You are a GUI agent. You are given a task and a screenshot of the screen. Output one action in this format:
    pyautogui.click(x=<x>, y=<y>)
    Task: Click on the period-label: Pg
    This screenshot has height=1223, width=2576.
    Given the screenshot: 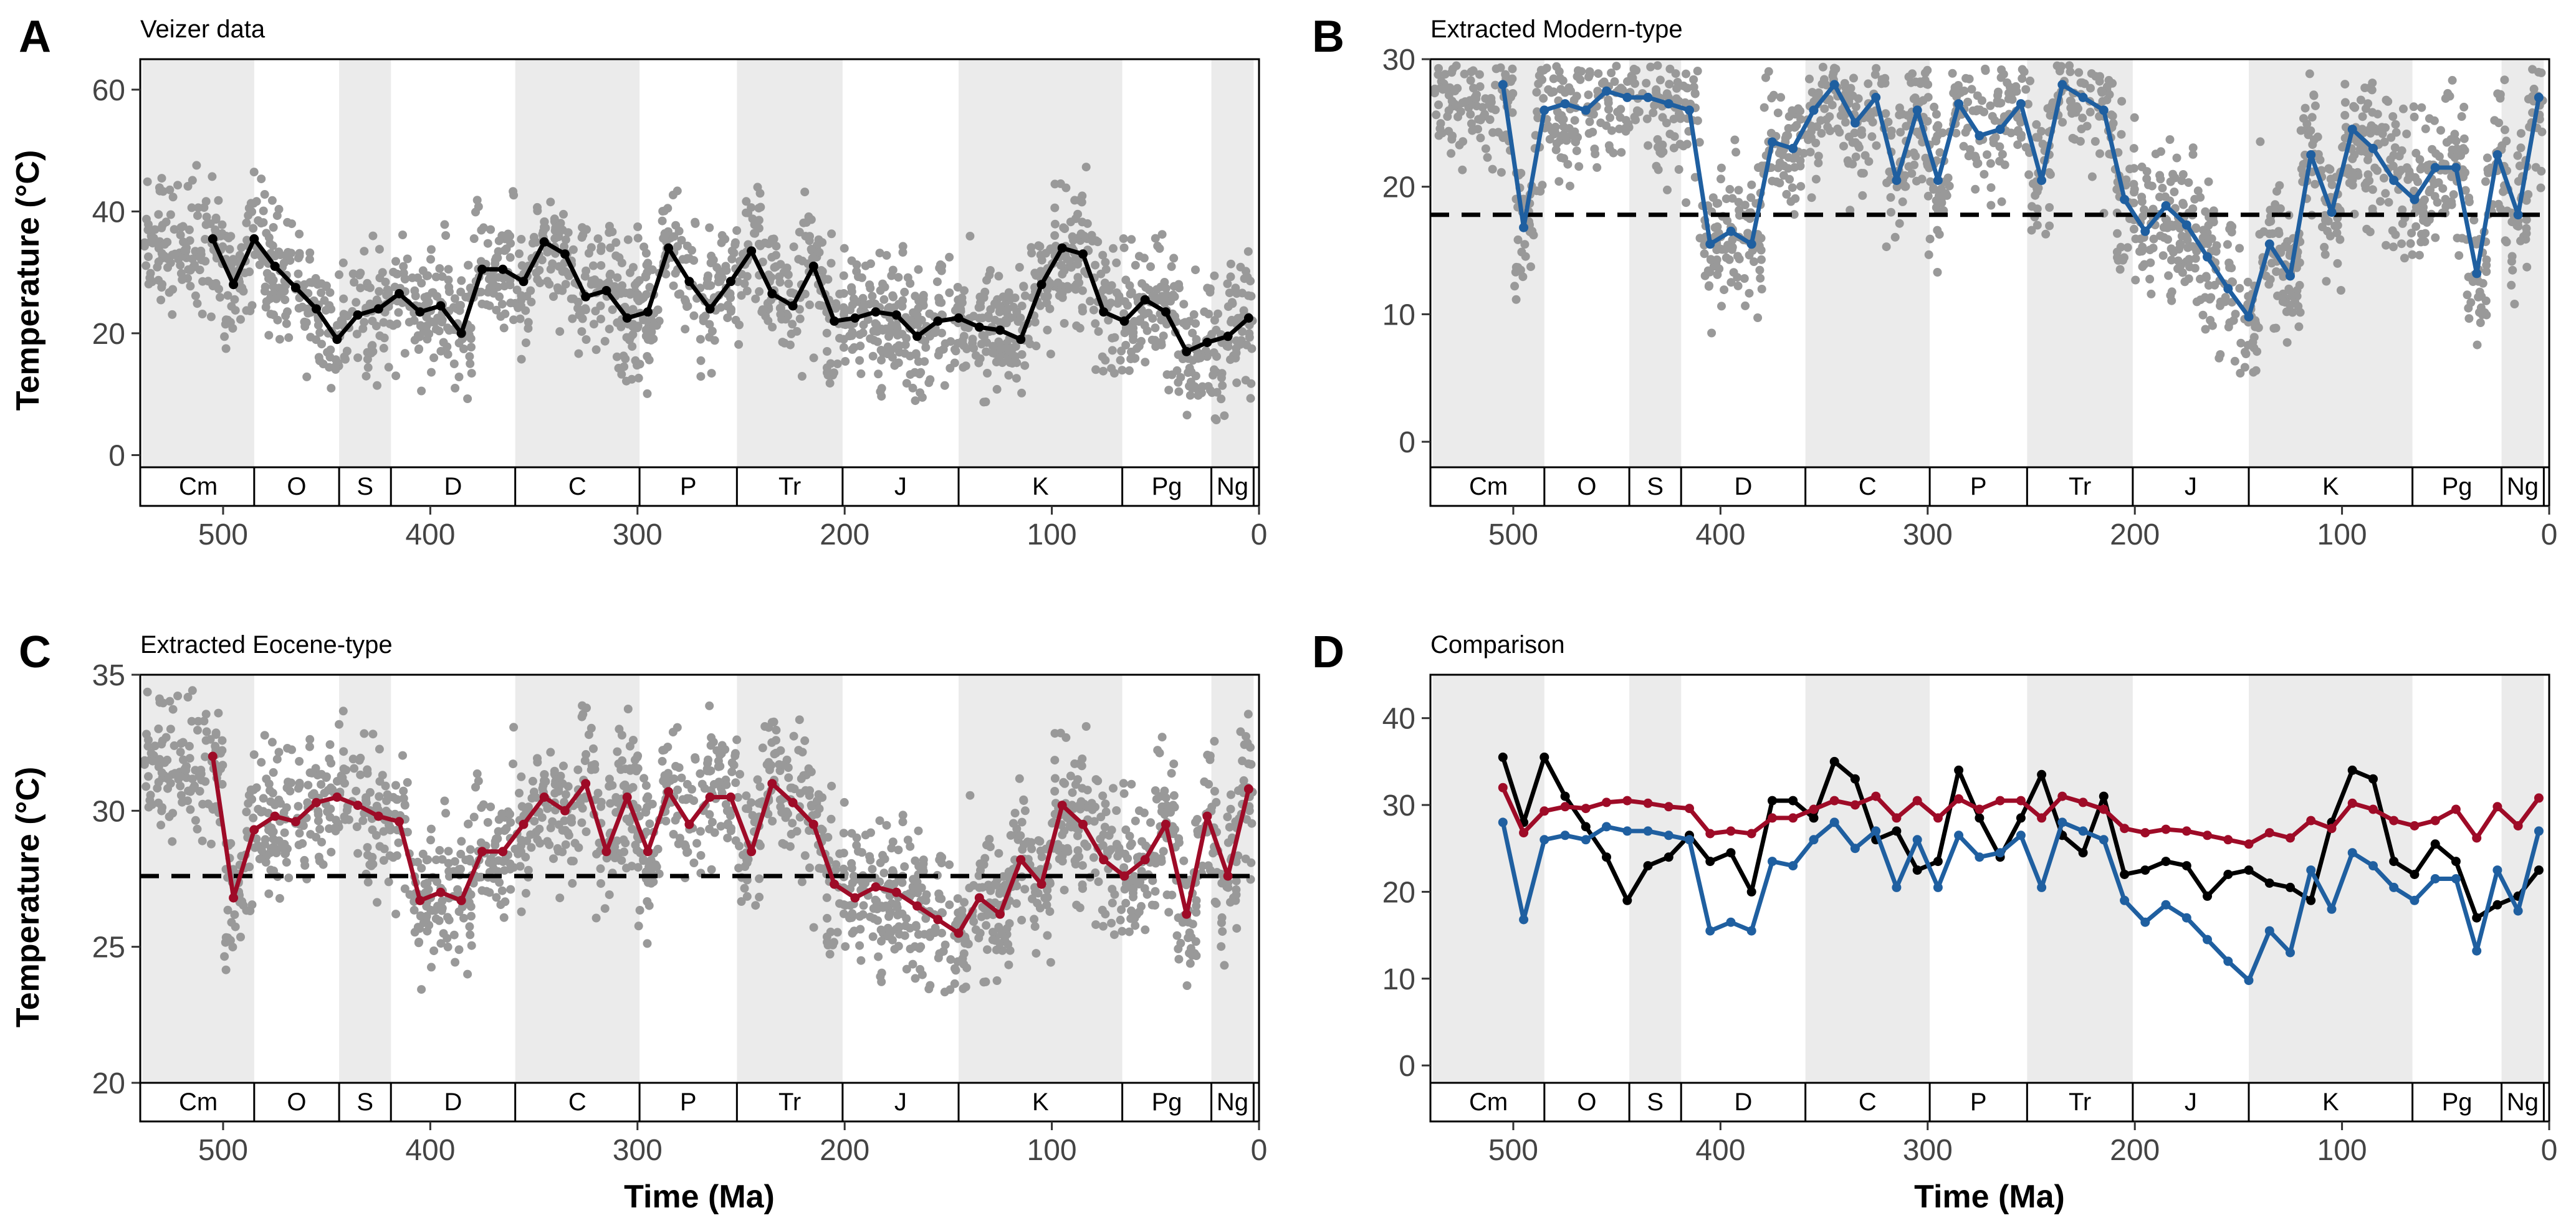 What is the action you would take?
    pyautogui.click(x=1167, y=486)
    